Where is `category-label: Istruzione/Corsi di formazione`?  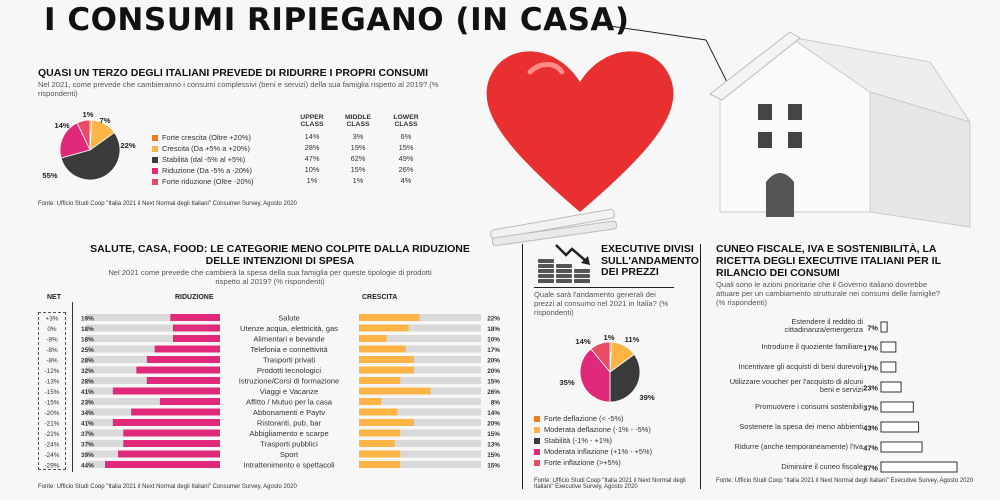
category-label: Istruzione/Corsi di formazione is located at coordinates (289, 381).